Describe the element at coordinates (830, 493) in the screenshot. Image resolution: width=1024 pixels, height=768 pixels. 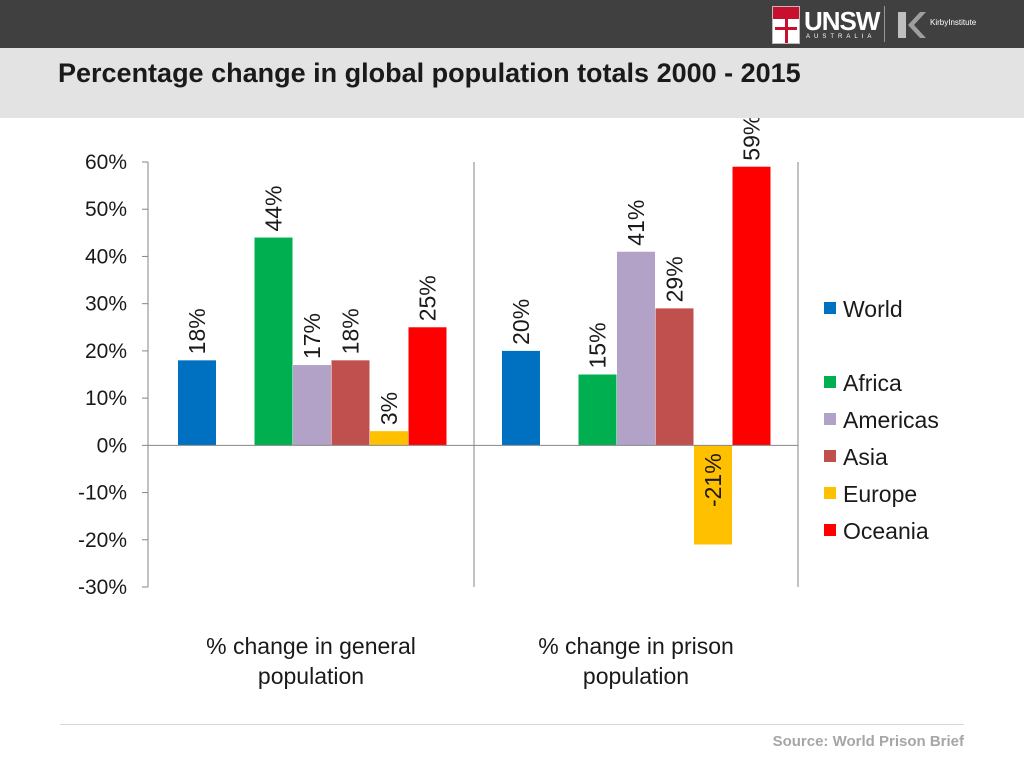
I see `legend-swatch-europe` at that location.